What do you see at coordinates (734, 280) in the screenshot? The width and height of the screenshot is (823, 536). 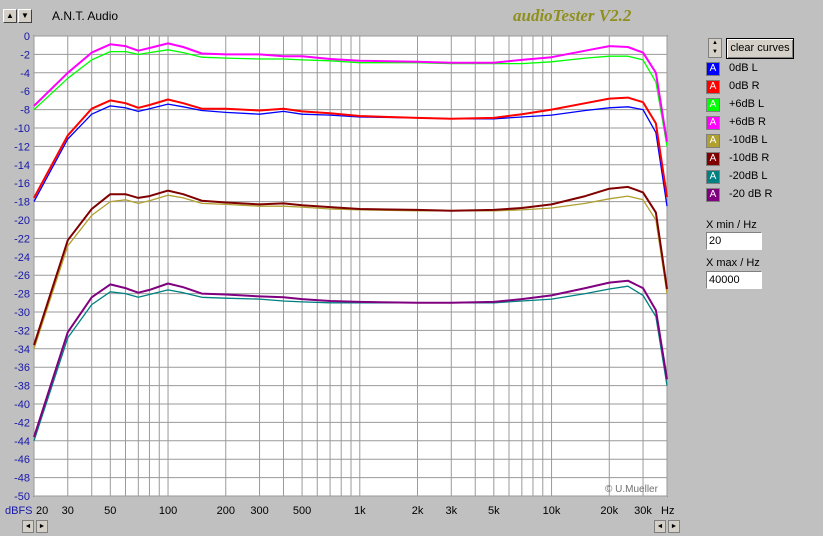 I see `xmax-input` at bounding box center [734, 280].